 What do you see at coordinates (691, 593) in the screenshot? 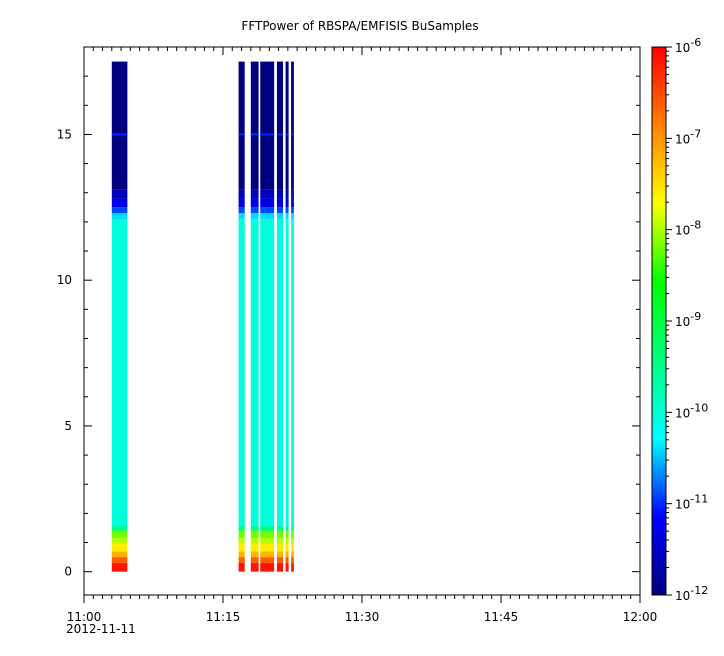
I see `colorbar-tick-label: 10⁻¹²` at bounding box center [691, 593].